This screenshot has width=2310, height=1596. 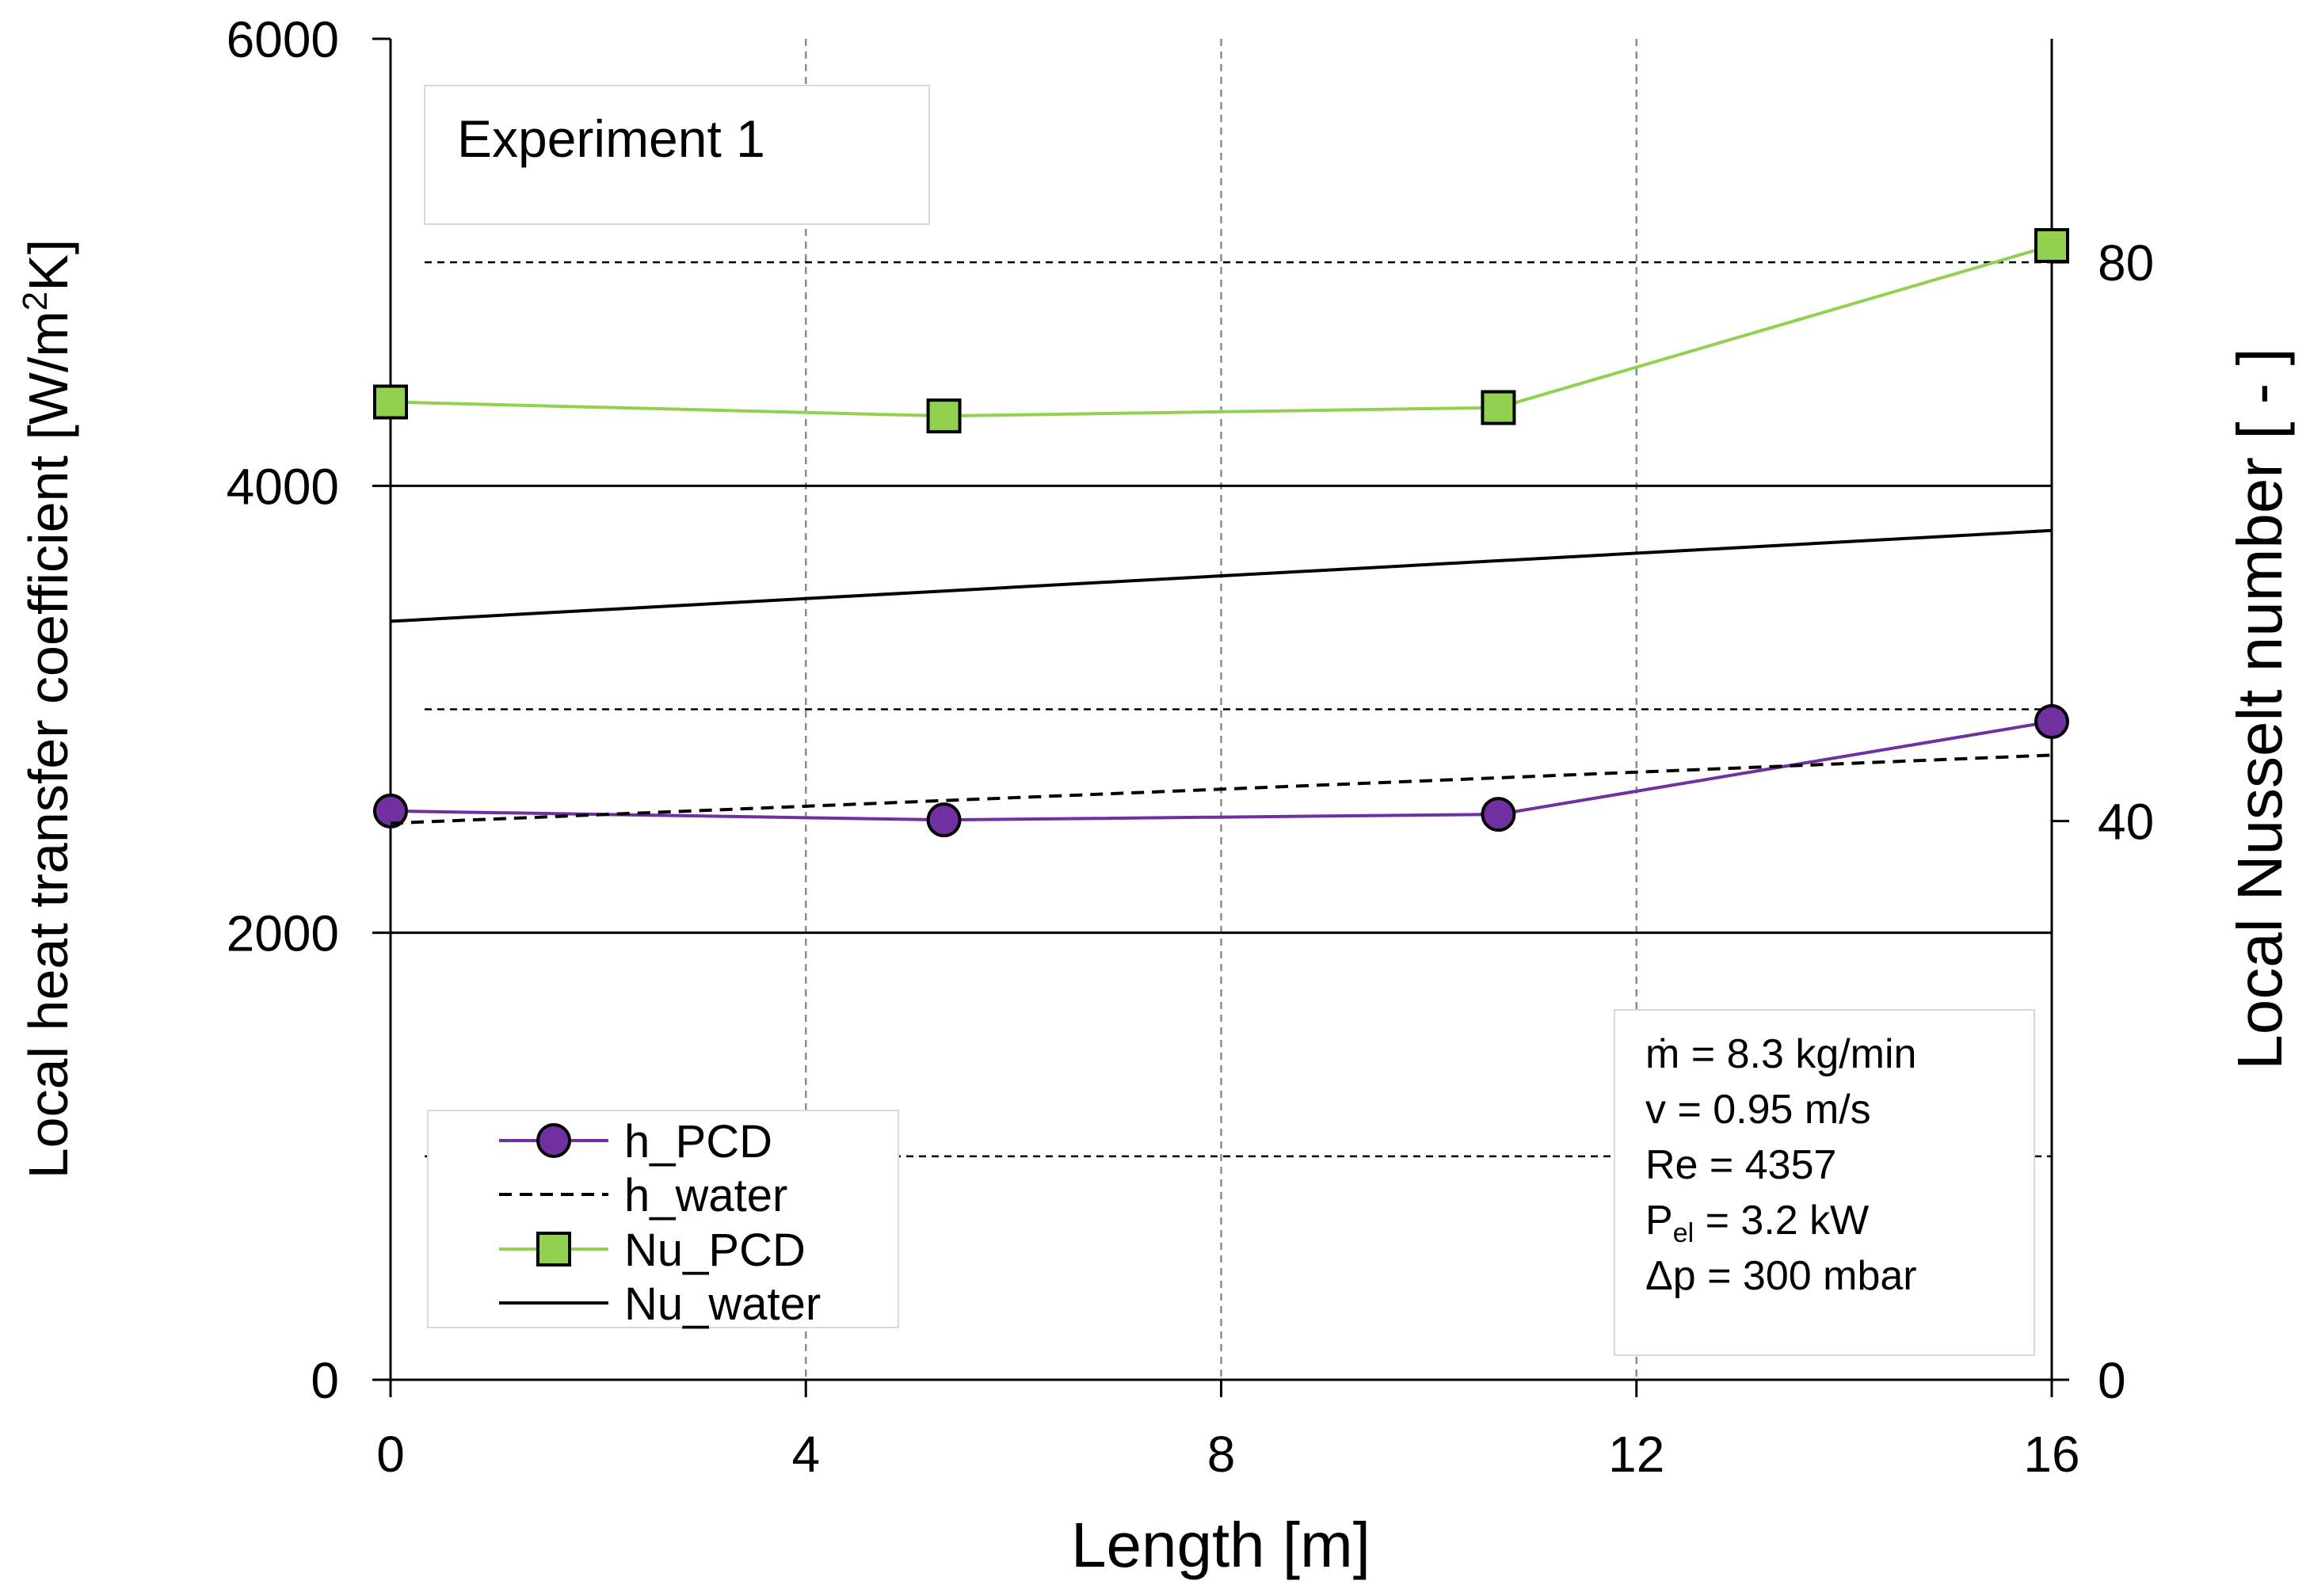 I want to click on velocity-text: v = 0.95 m/s, so click(x=1758, y=1110).